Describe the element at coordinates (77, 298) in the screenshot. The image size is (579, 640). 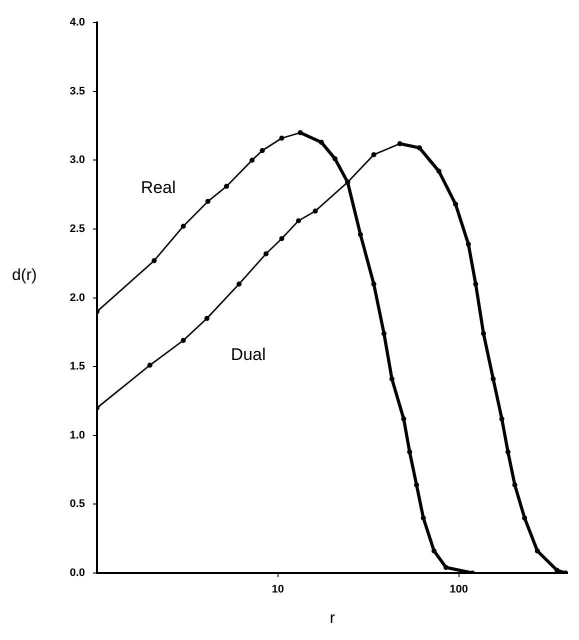
I see `y-tick-label: 2.0` at that location.